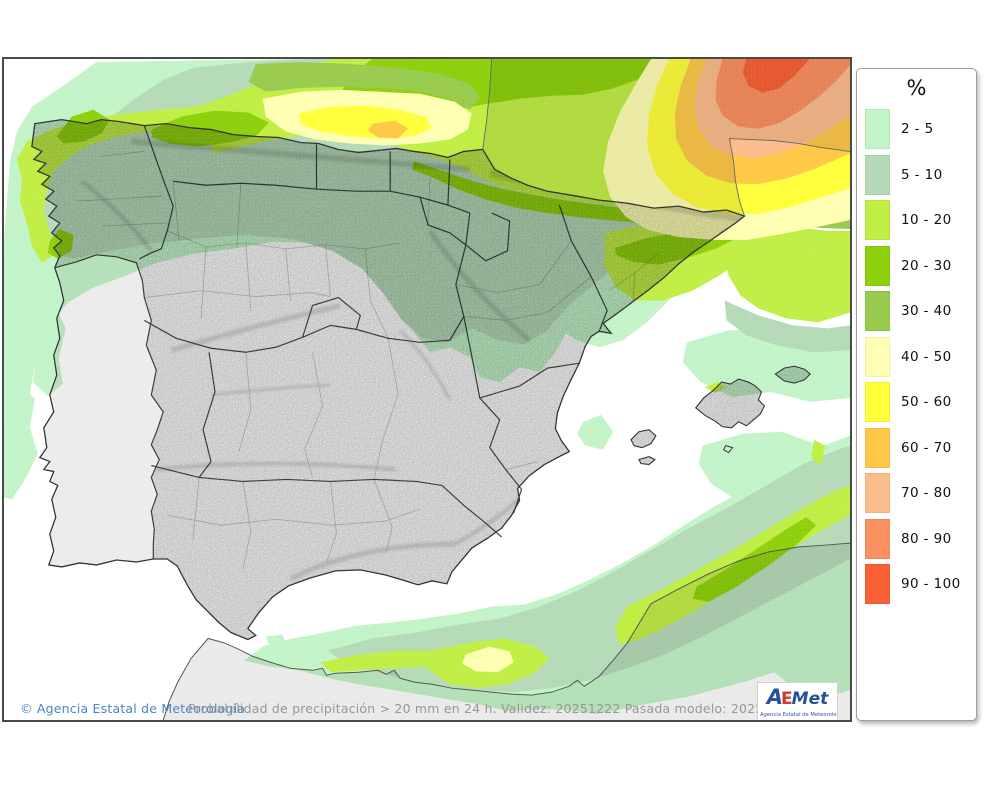 The width and height of the screenshot is (1000, 790). Describe the element at coordinates (926, 220) in the screenshot. I see `legend-range-label: 10 - 20` at that location.